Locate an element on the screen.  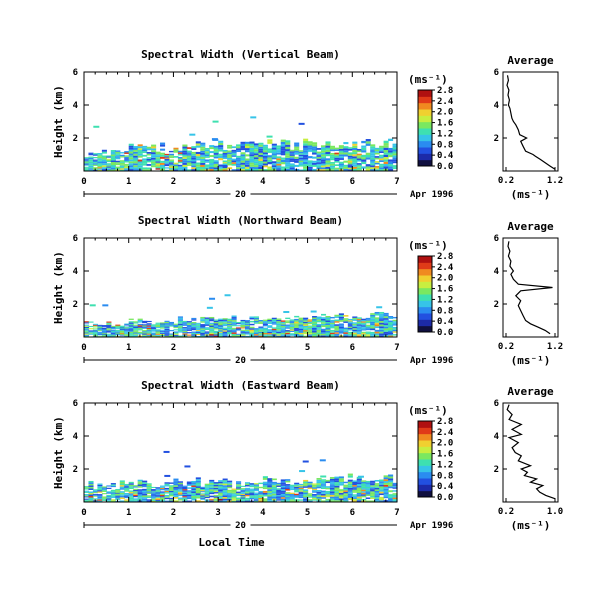
colorbar-tick-label: 1.6 is located at coordinates (445, 455).